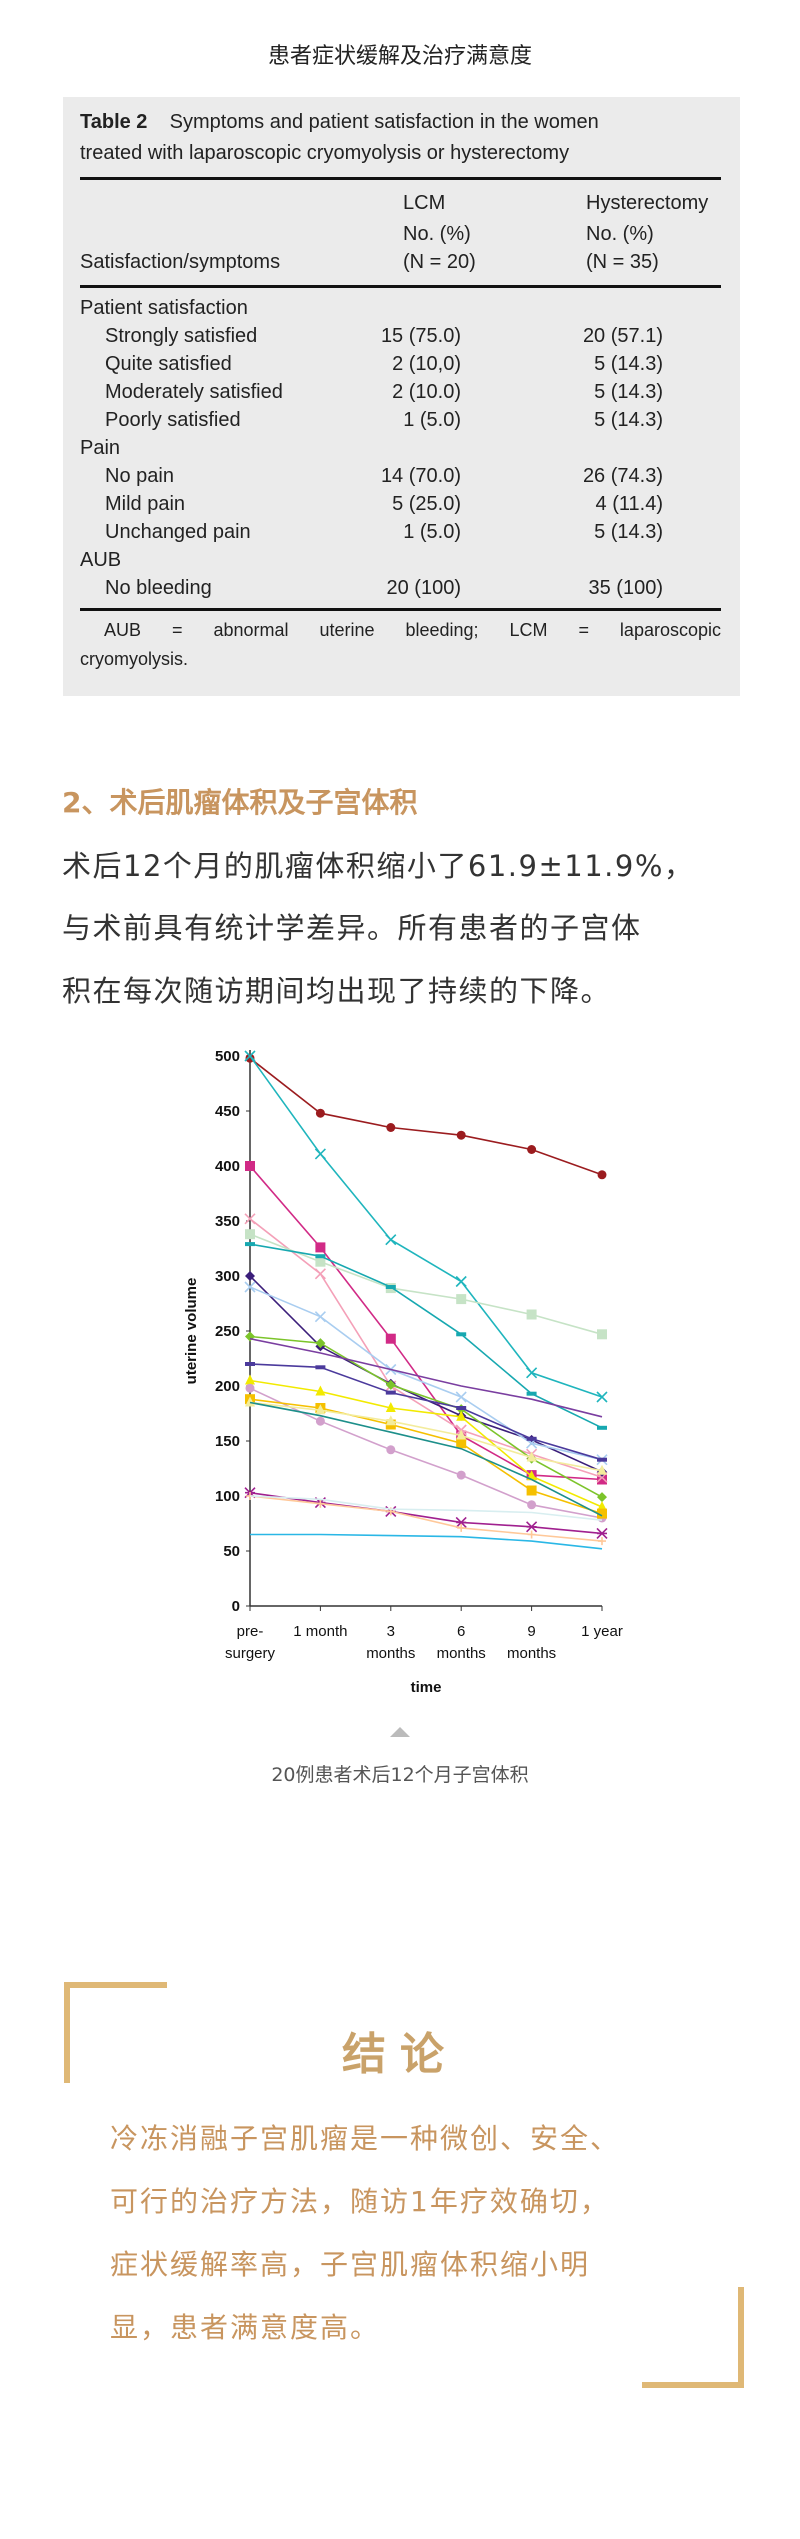 The image size is (800, 2539). Describe the element at coordinates (168, 364) in the screenshot. I see `table-row-label: Quite satisfied` at that location.